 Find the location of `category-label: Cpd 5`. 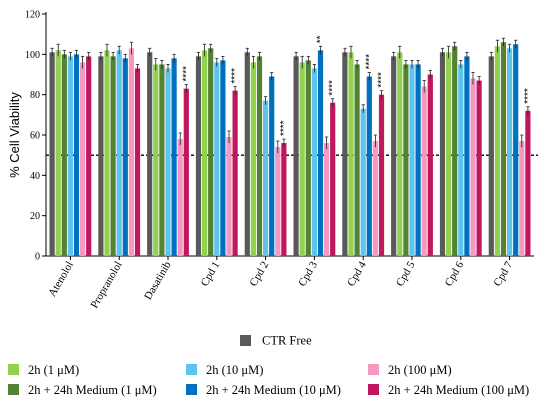

category-label: Cpd 5 is located at coordinates (406, 273).